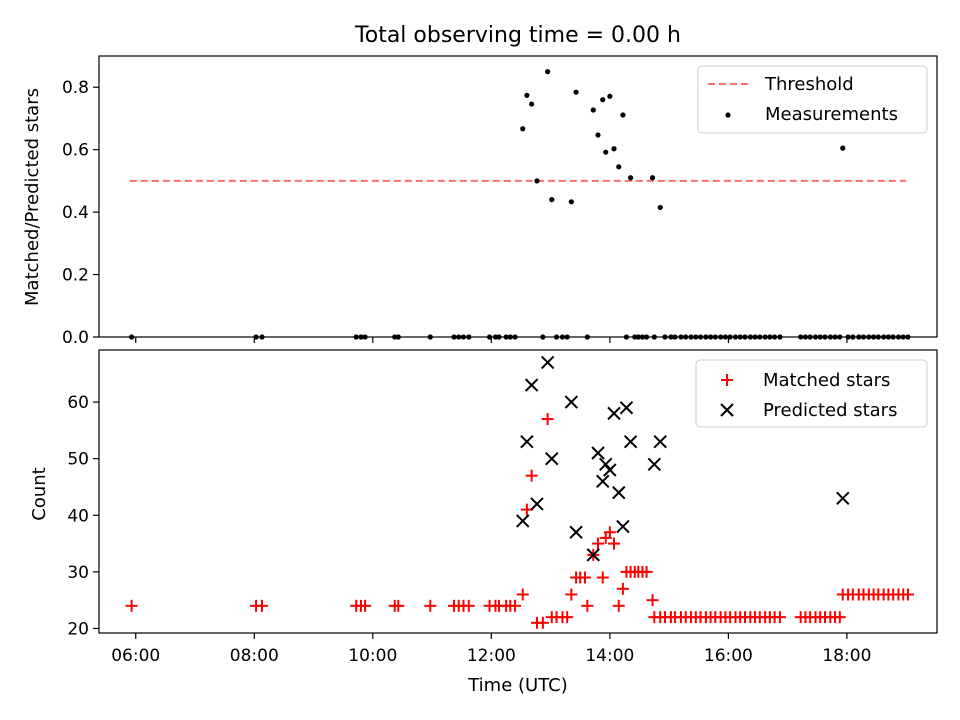  Describe the element at coordinates (75, 213) in the screenshot. I see `top-y-tick-label: 0.4` at that location.